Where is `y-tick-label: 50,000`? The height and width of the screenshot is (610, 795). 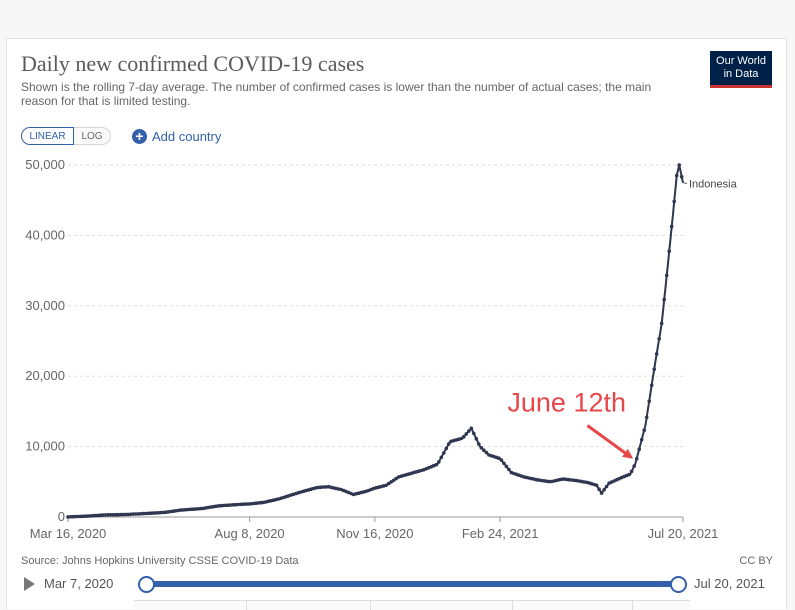
y-tick-label: 50,000 is located at coordinates (45, 164).